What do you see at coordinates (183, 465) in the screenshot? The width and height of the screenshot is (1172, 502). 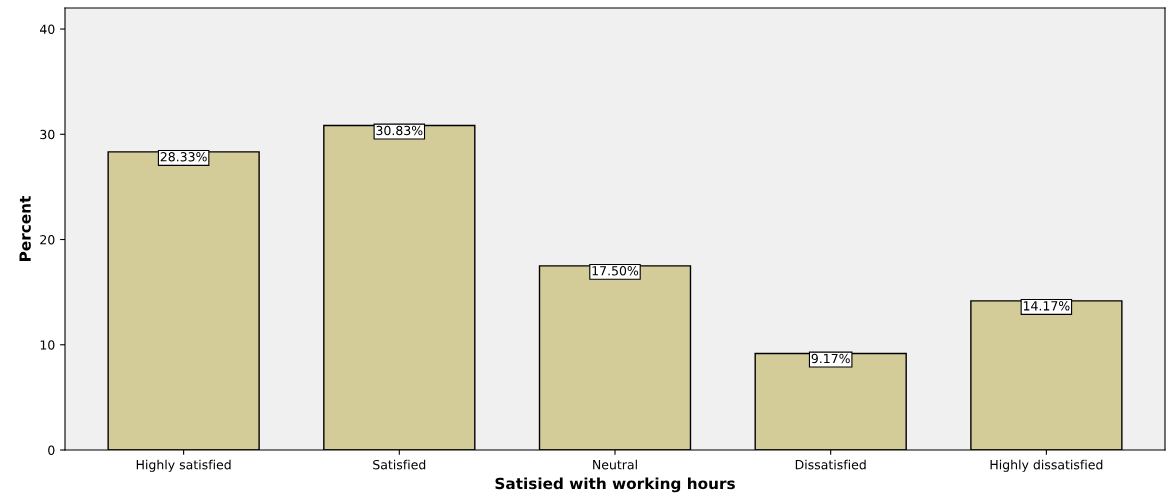 I see `x-tick-label: Highly satisfied` at bounding box center [183, 465].